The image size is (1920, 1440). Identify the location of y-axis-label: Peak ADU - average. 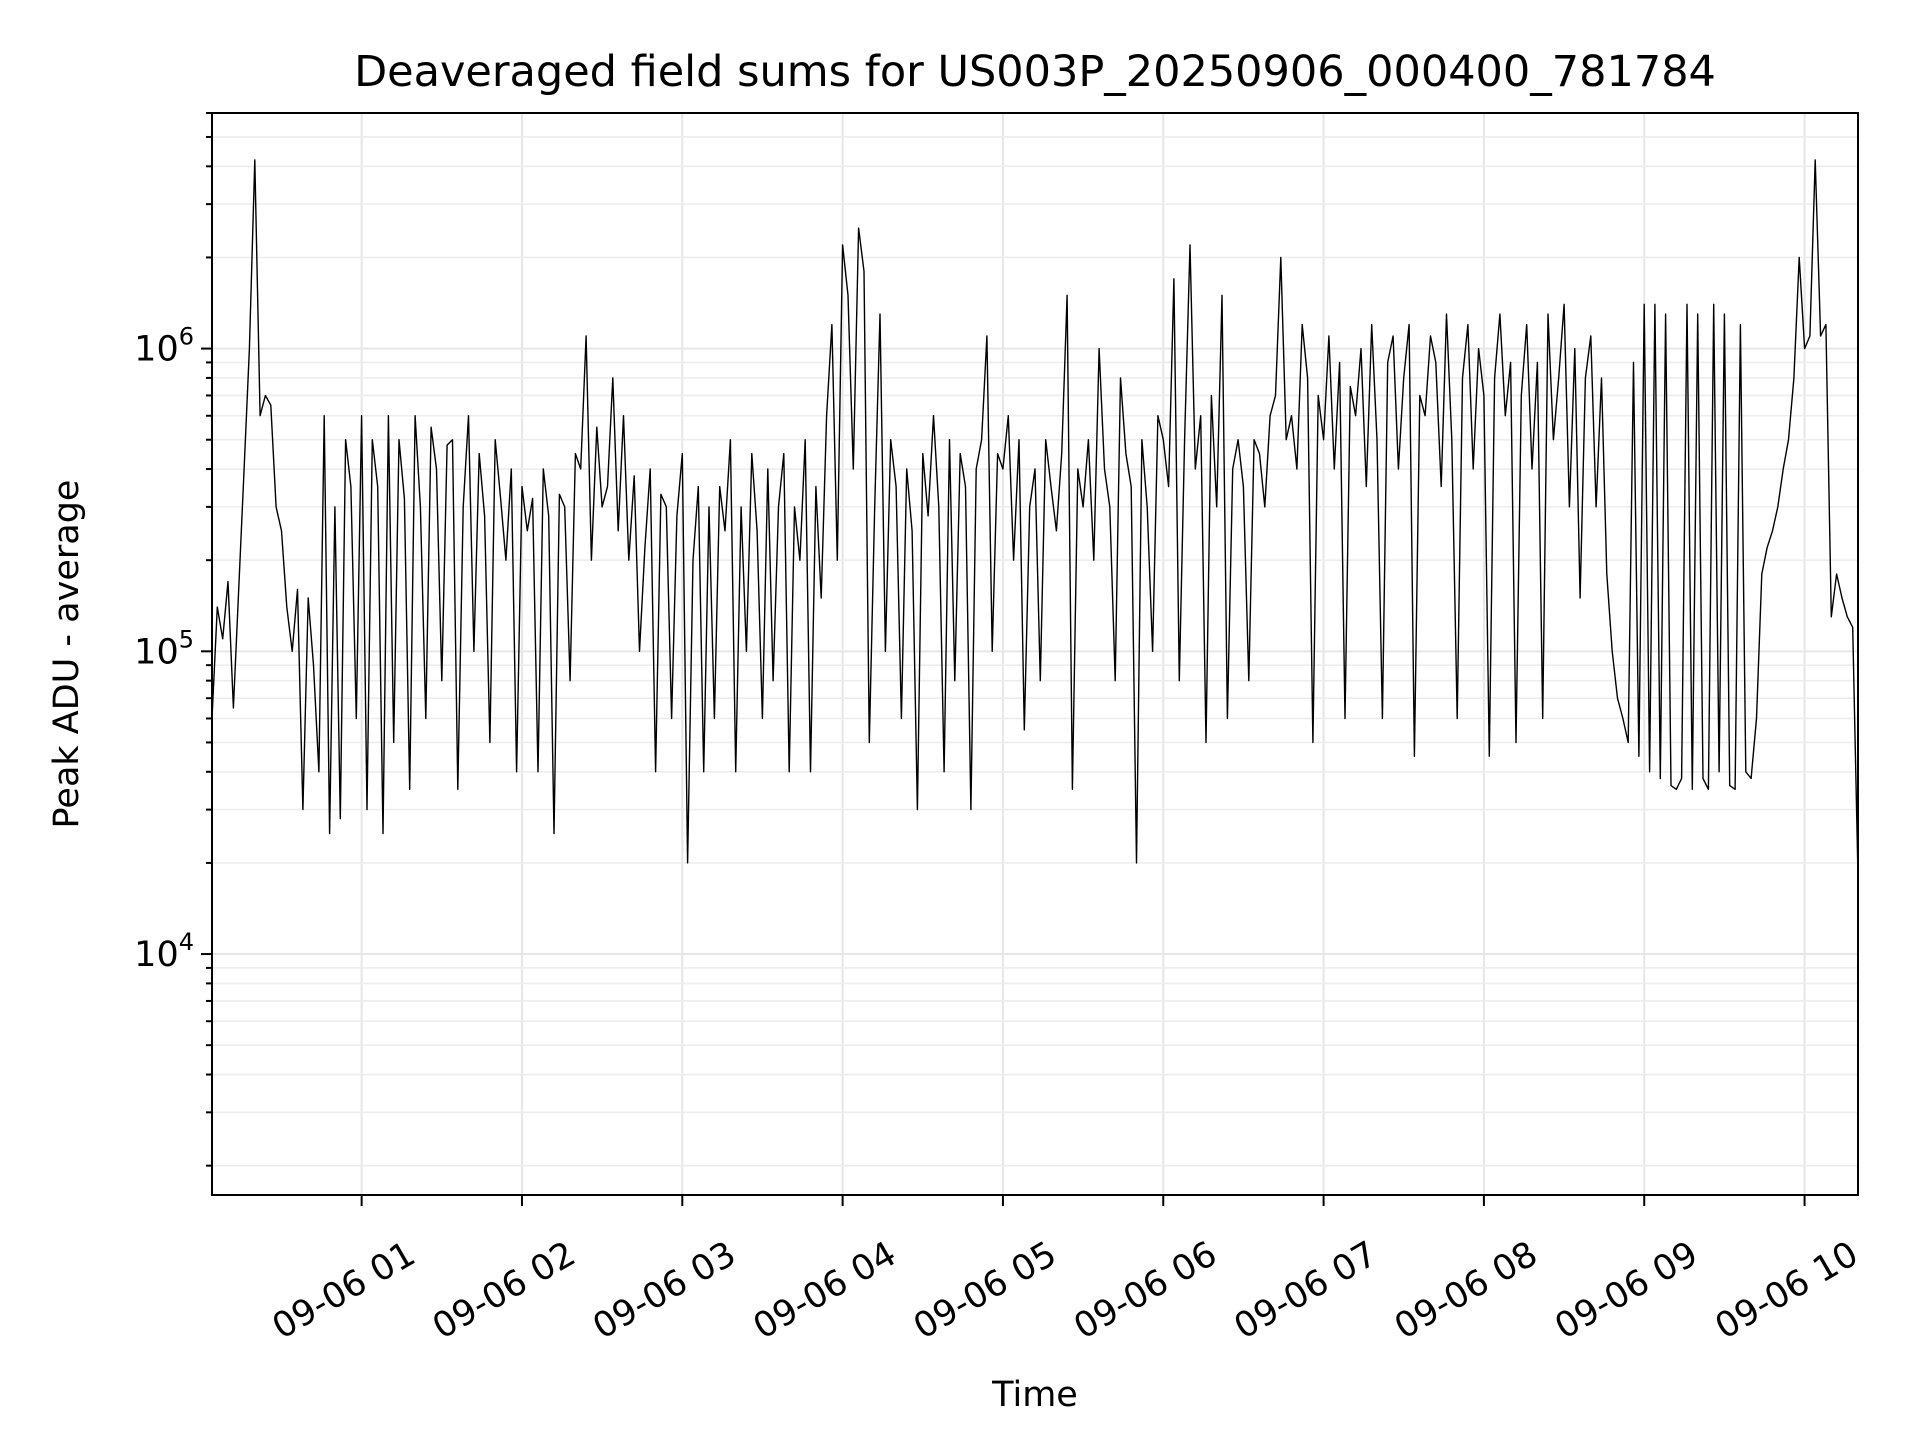
(67, 654).